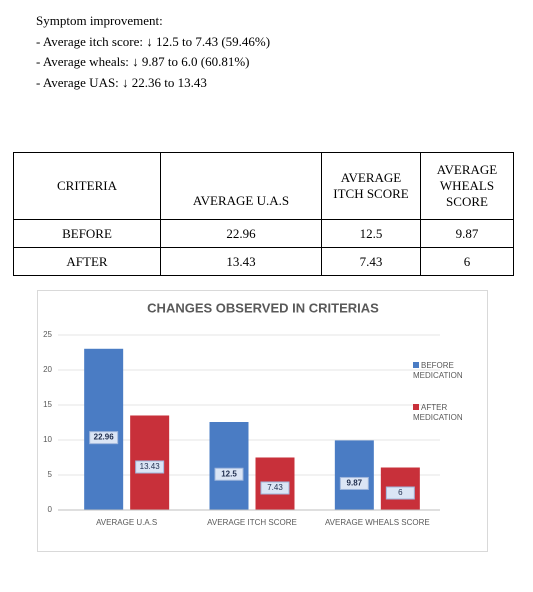 The image size is (533, 592). What do you see at coordinates (87, 186) in the screenshot?
I see `header-cell: CRITERIA` at bounding box center [87, 186].